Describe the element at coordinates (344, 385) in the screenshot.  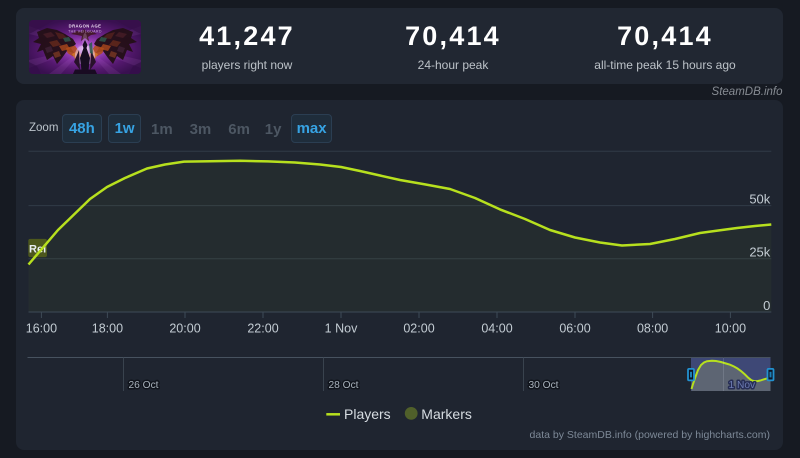
I see `svg-text: 28 Oct` at that location.